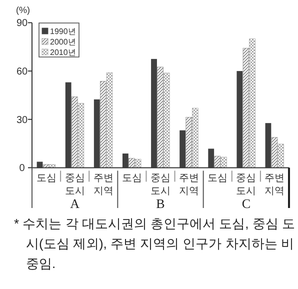  I want to click on legend-label: 1990년, so click(63, 31).